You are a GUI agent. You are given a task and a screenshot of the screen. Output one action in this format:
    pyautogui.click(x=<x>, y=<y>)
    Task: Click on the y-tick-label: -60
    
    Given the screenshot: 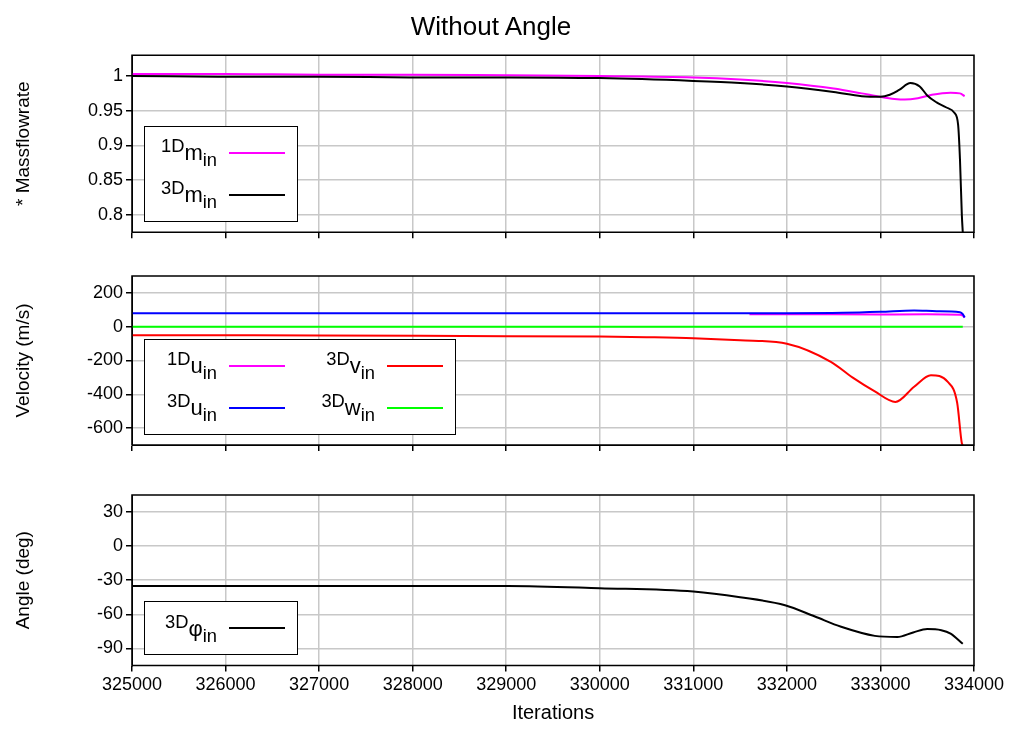 What is the action you would take?
    pyautogui.click(x=109, y=613)
    